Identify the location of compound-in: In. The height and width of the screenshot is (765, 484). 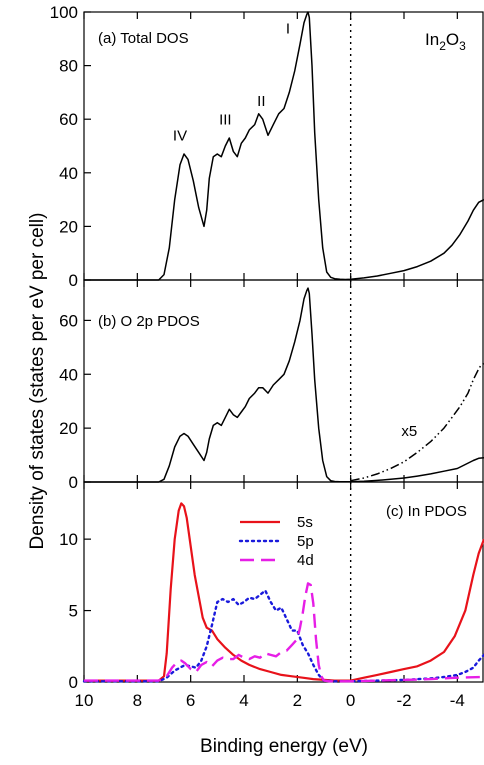
(432, 39).